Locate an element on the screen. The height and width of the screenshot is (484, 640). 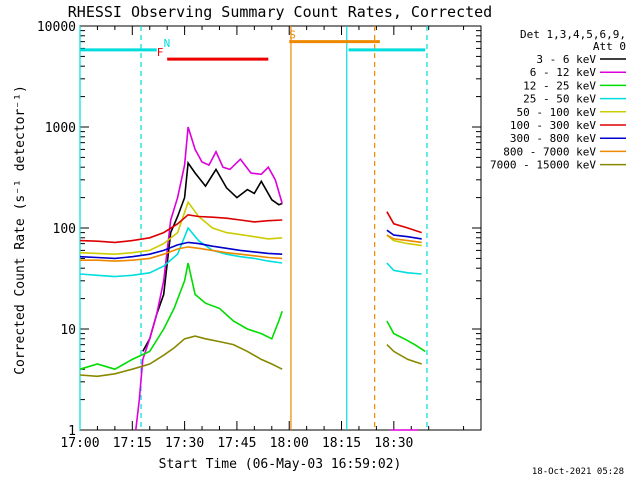
footer-date: 18-Oct-2021 05:28 is located at coordinates (578, 472).